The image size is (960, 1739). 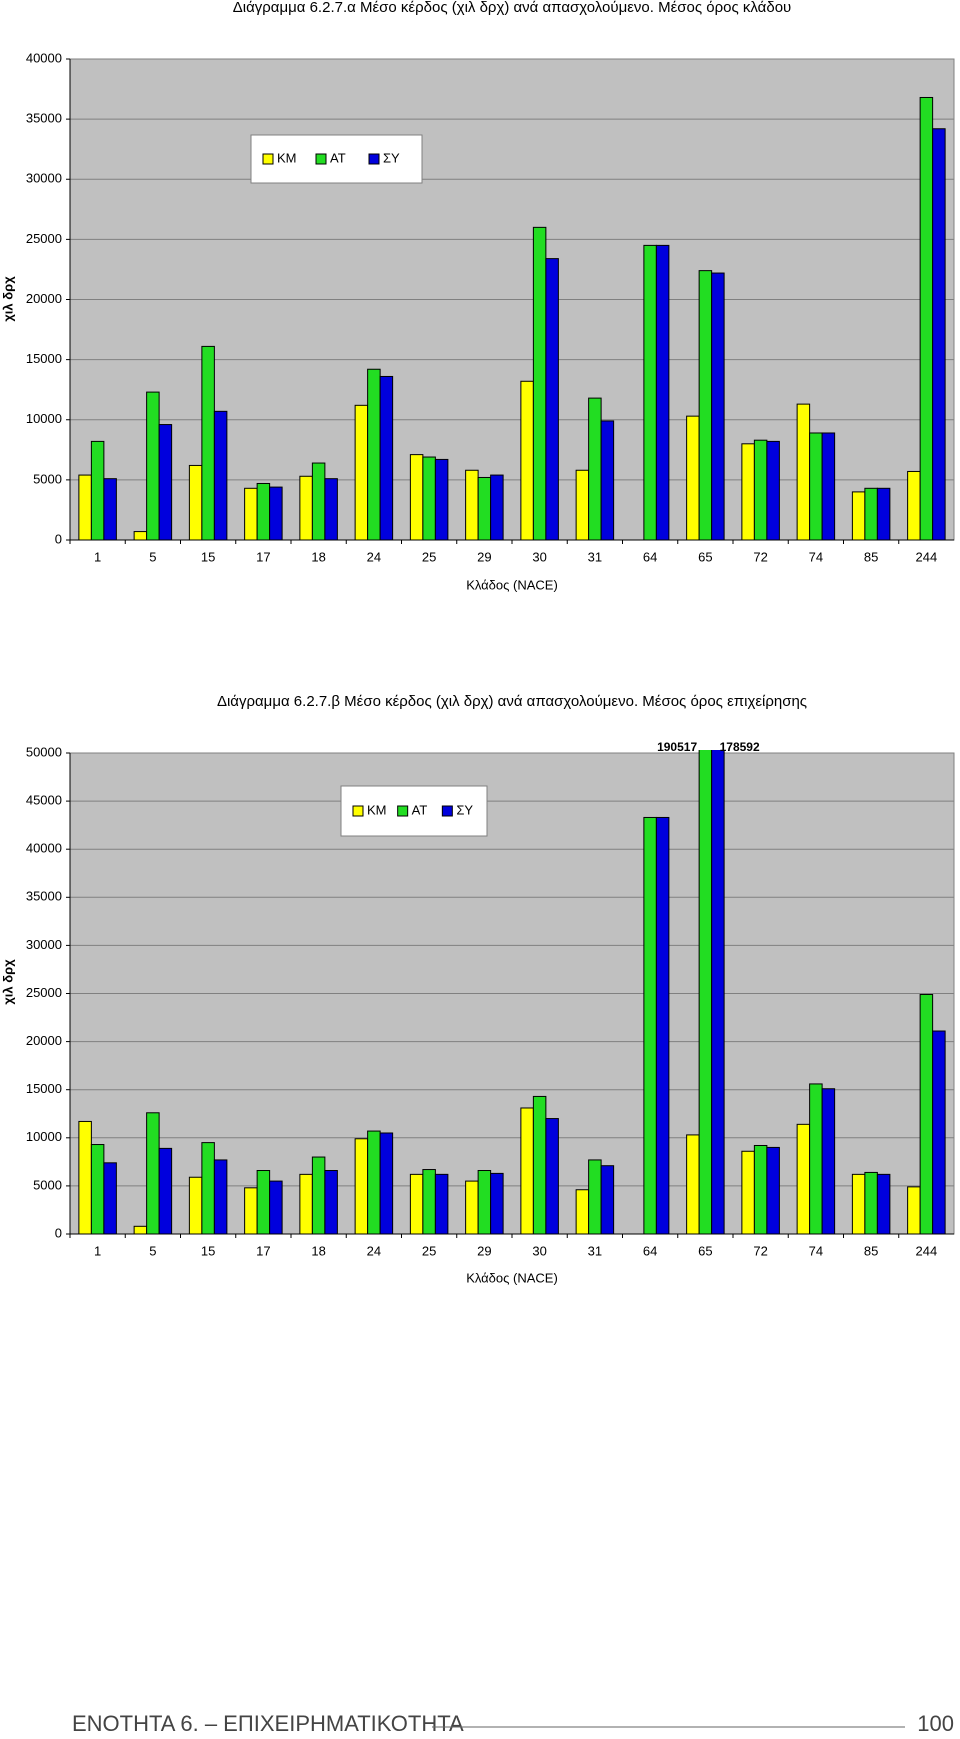 I want to click on y-tick-label: 5000, so click(x=47, y=478).